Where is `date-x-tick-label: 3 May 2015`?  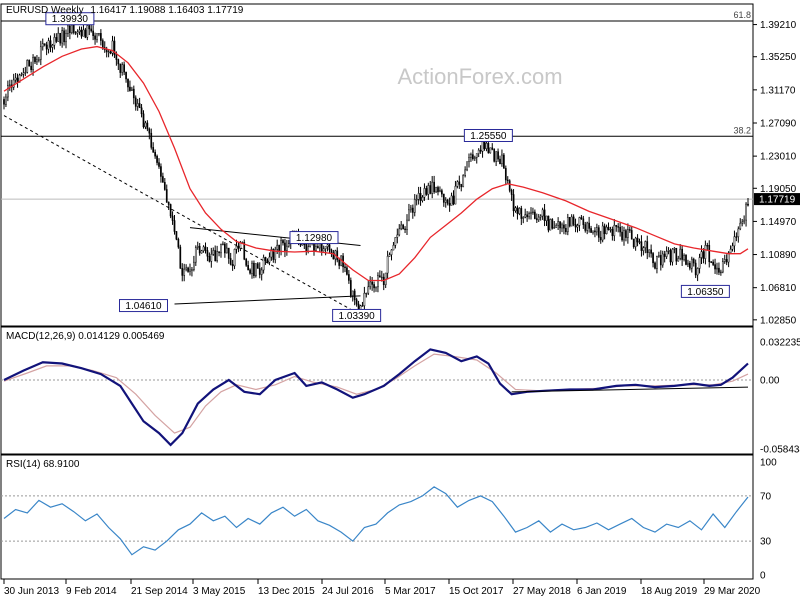 date-x-tick-label: 3 May 2015 is located at coordinates (219, 591).